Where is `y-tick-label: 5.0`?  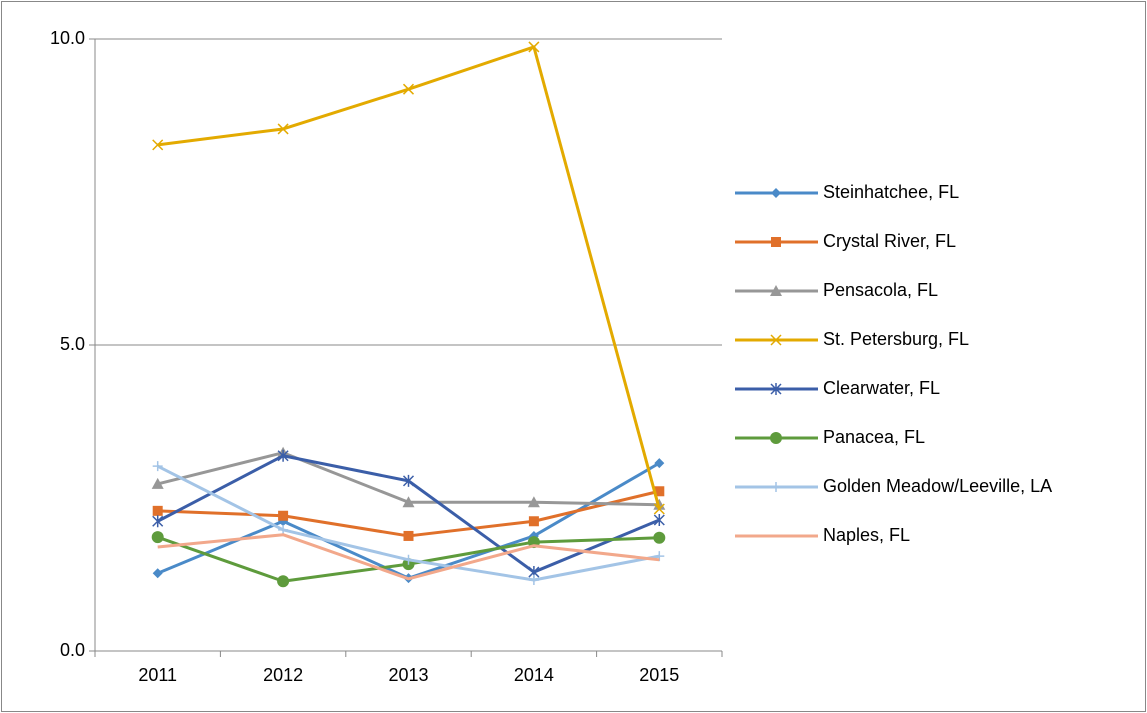 y-tick-label: 5.0 is located at coordinates (72, 344).